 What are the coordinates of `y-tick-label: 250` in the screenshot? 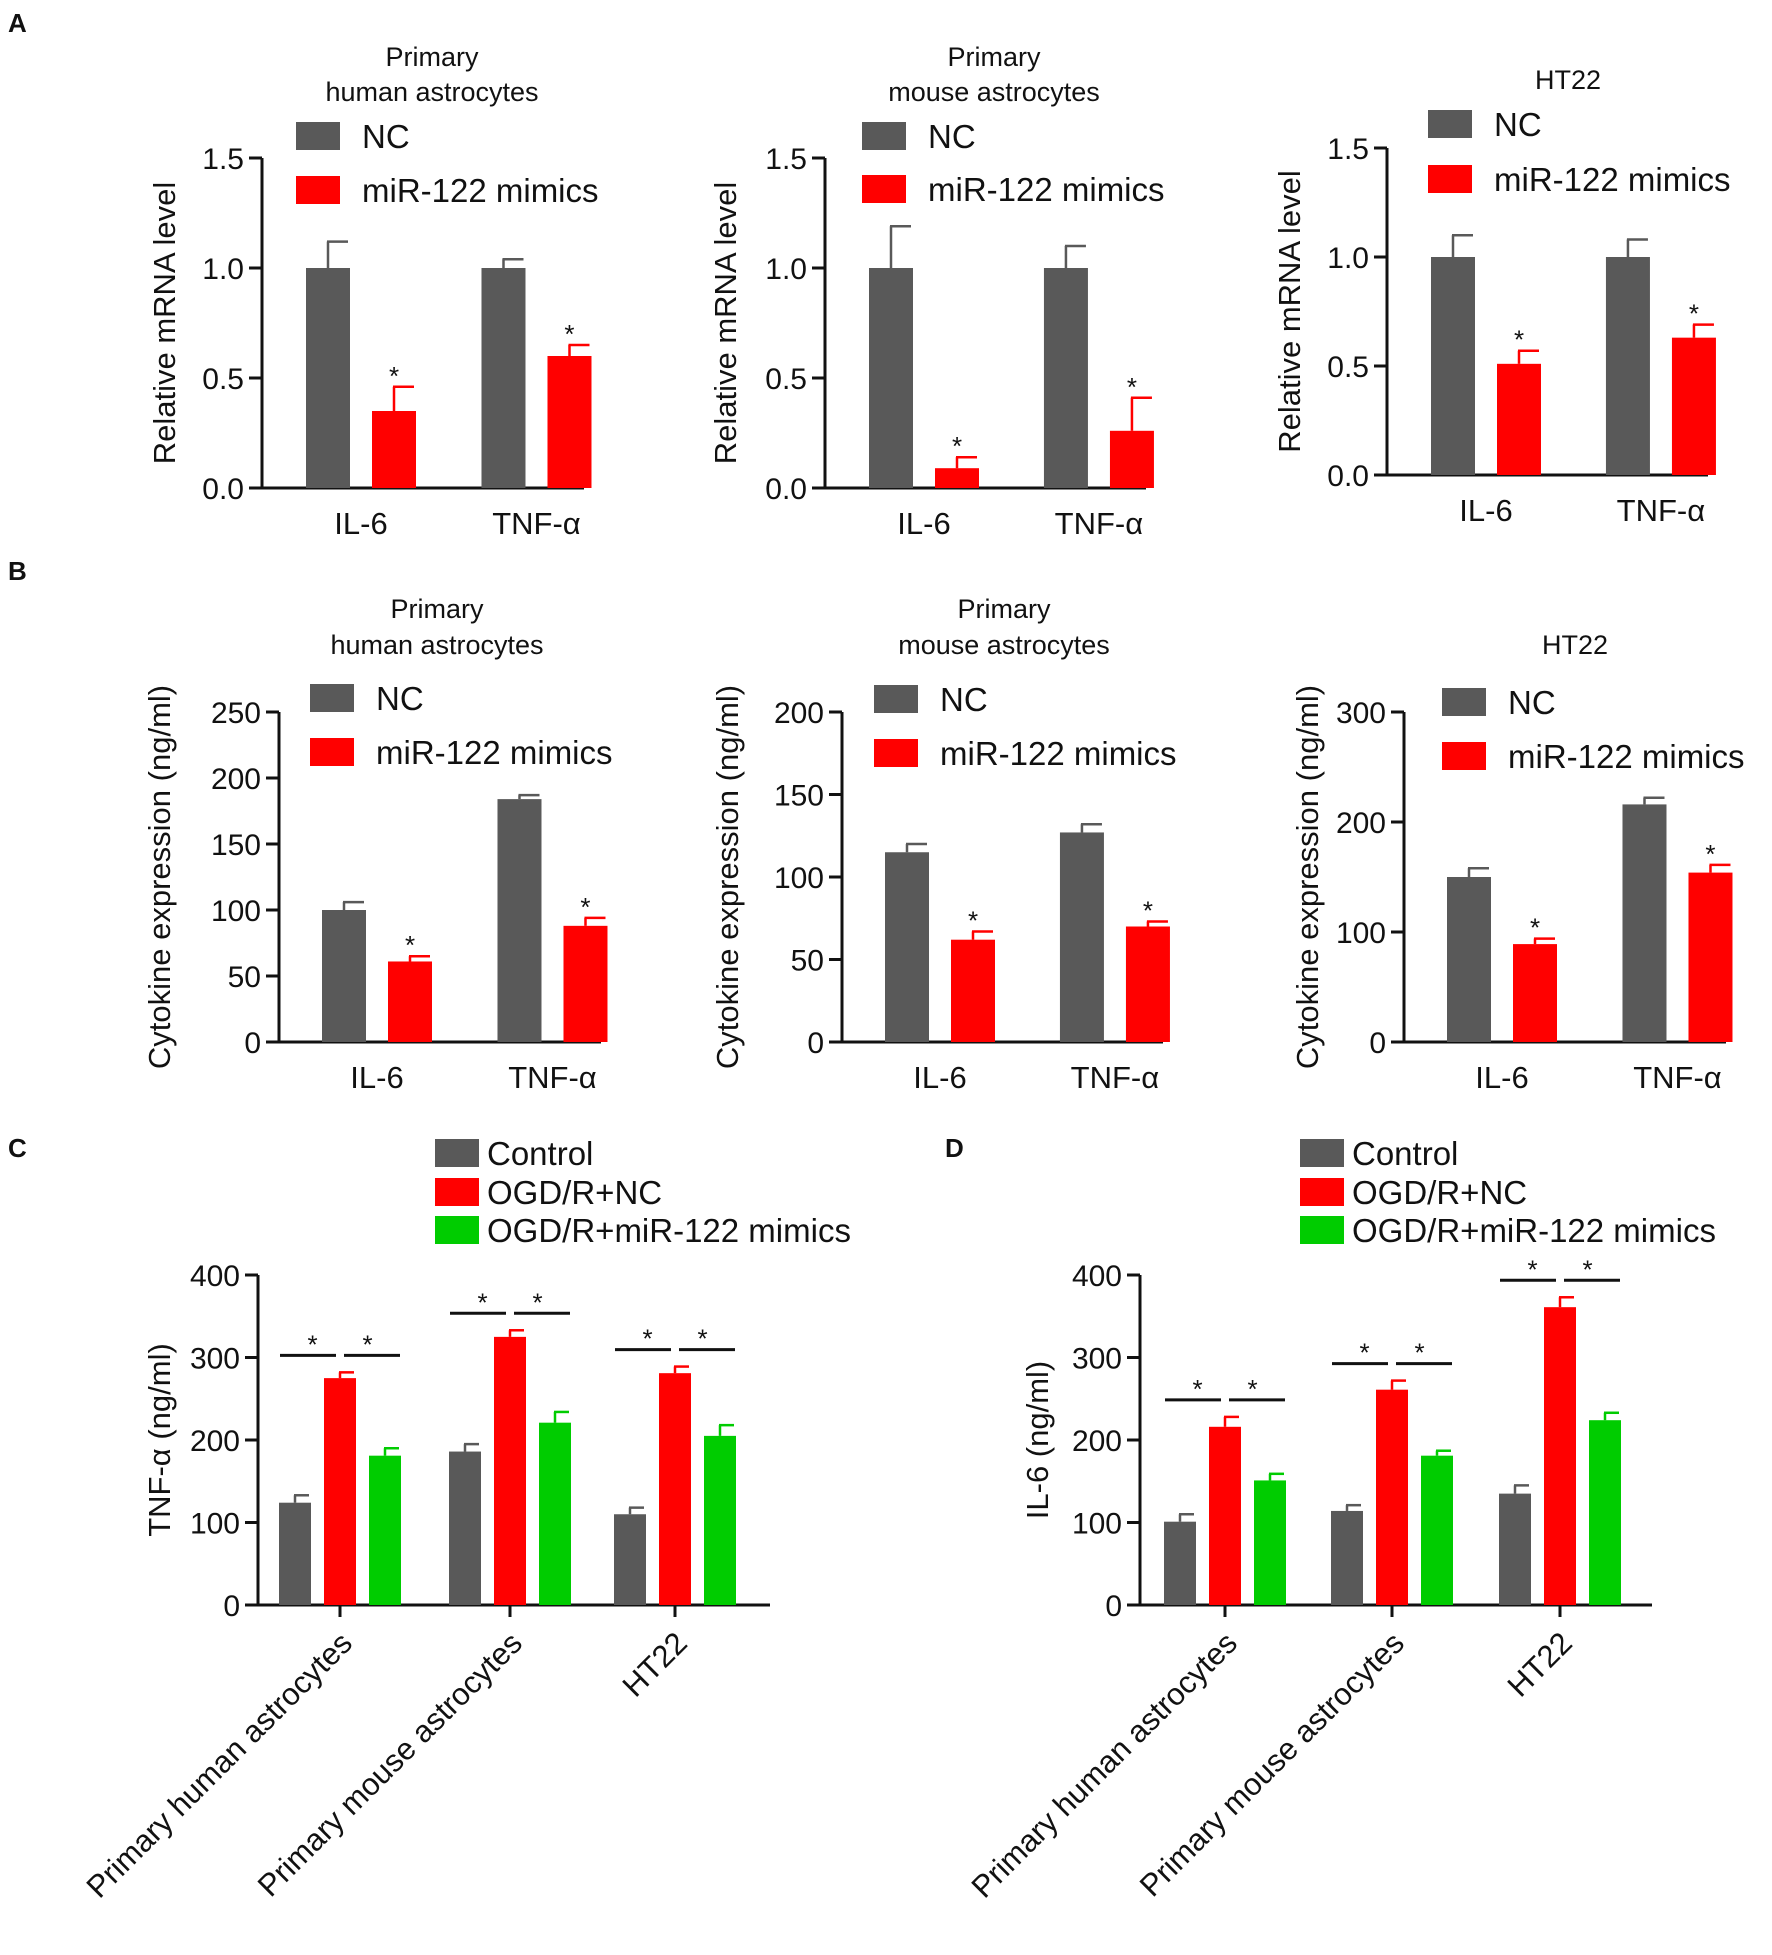 It's located at (236, 713).